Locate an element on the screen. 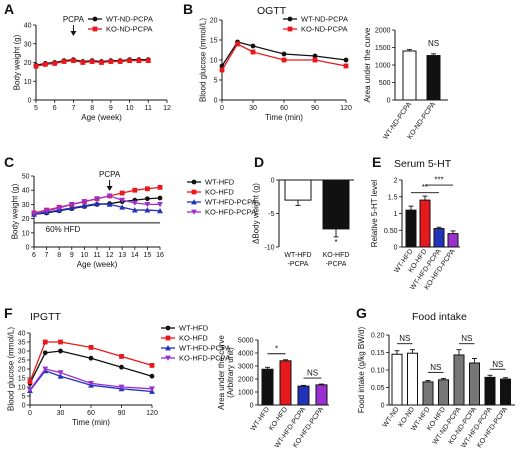 The width and height of the screenshot is (520, 462). legend-entry: WT-HFD-PCPA is located at coordinates (231, 202).